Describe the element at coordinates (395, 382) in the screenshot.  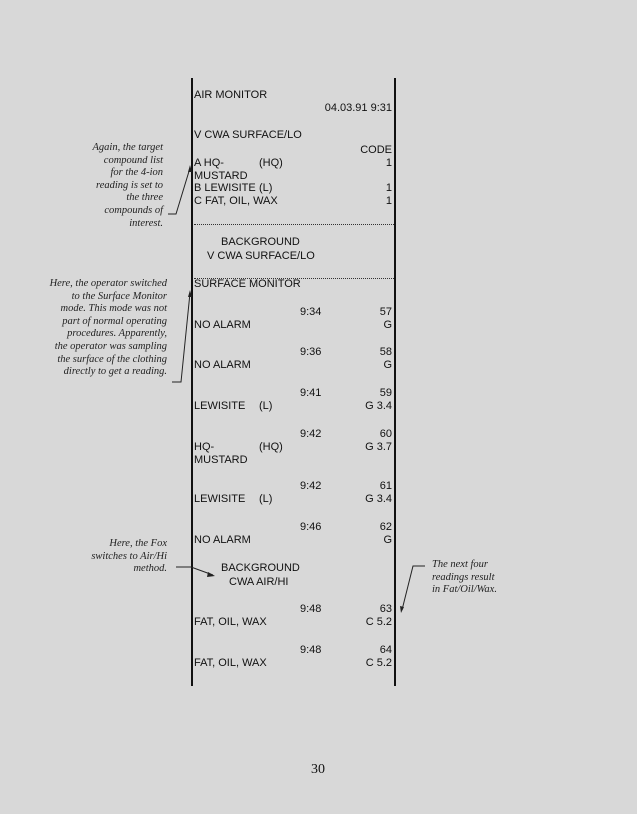
I see `right-rule` at that location.